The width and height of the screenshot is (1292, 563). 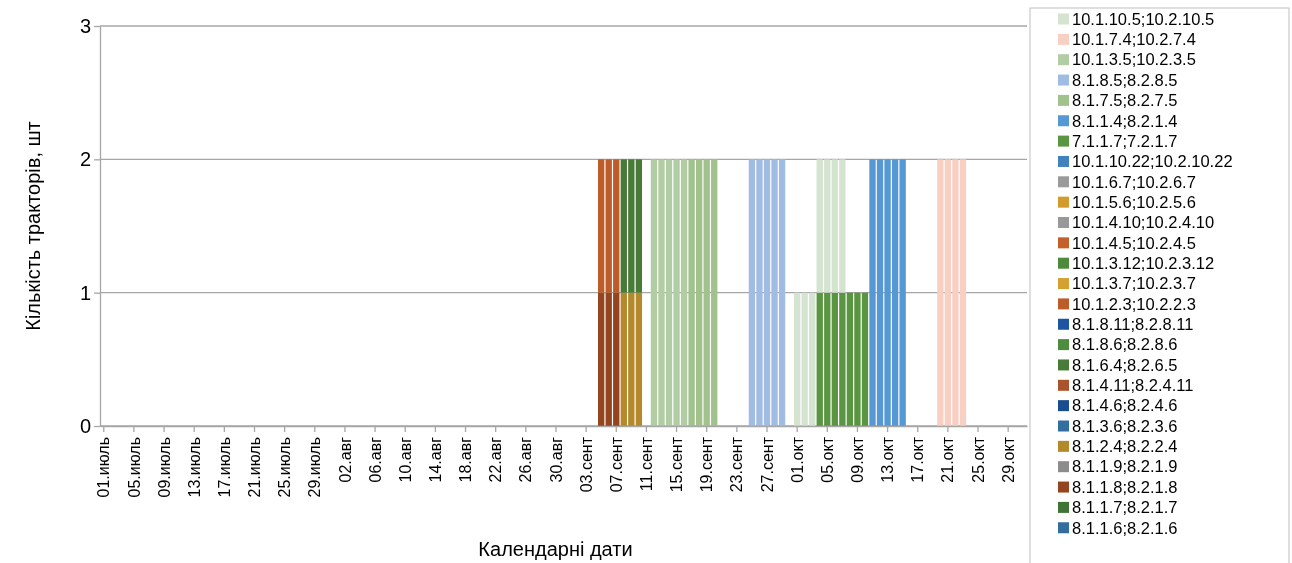 What do you see at coordinates (85, 292) in the screenshot?
I see `y-tick-label: 1` at bounding box center [85, 292].